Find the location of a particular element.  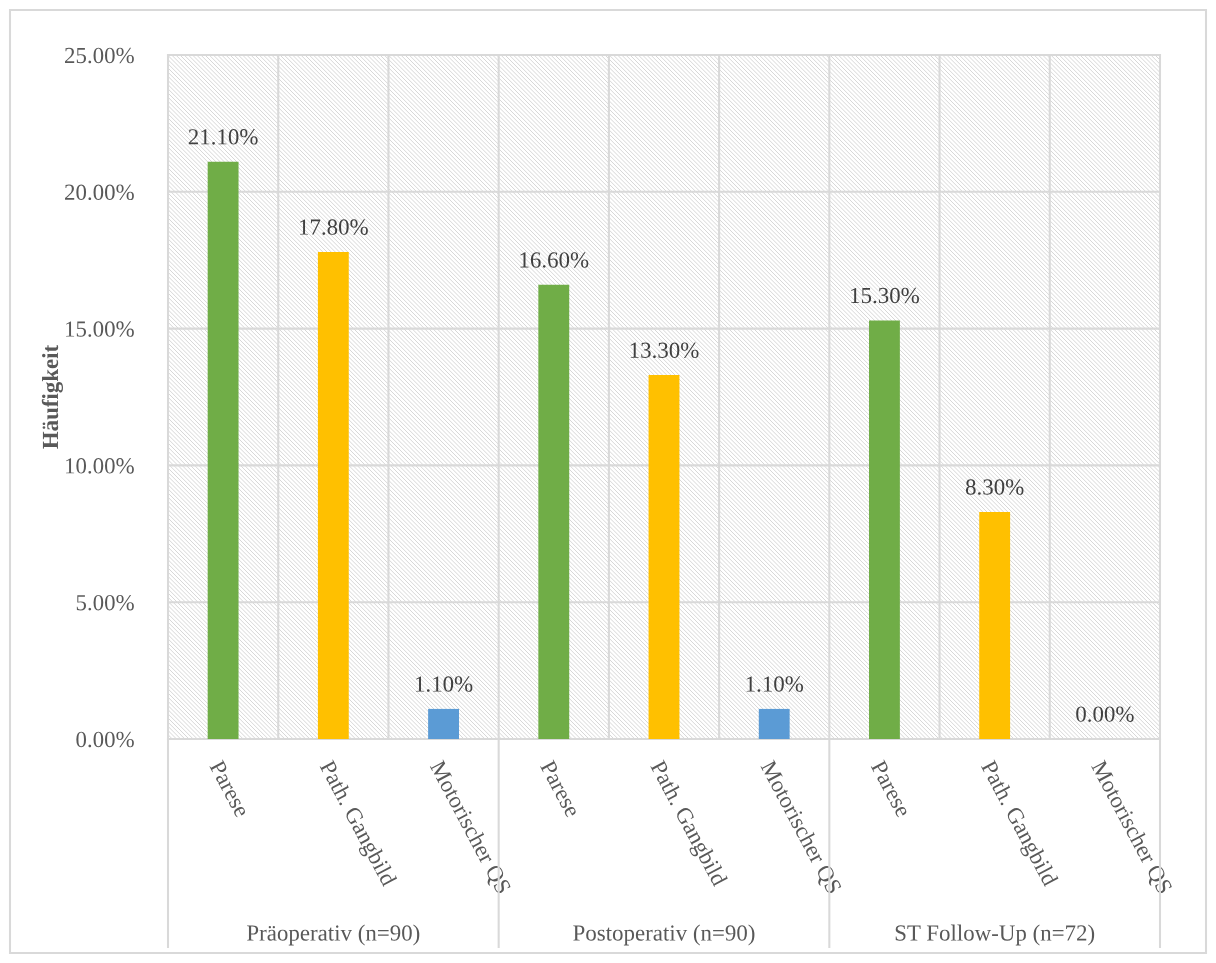

data-label: 15.30% is located at coordinates (885, 295).